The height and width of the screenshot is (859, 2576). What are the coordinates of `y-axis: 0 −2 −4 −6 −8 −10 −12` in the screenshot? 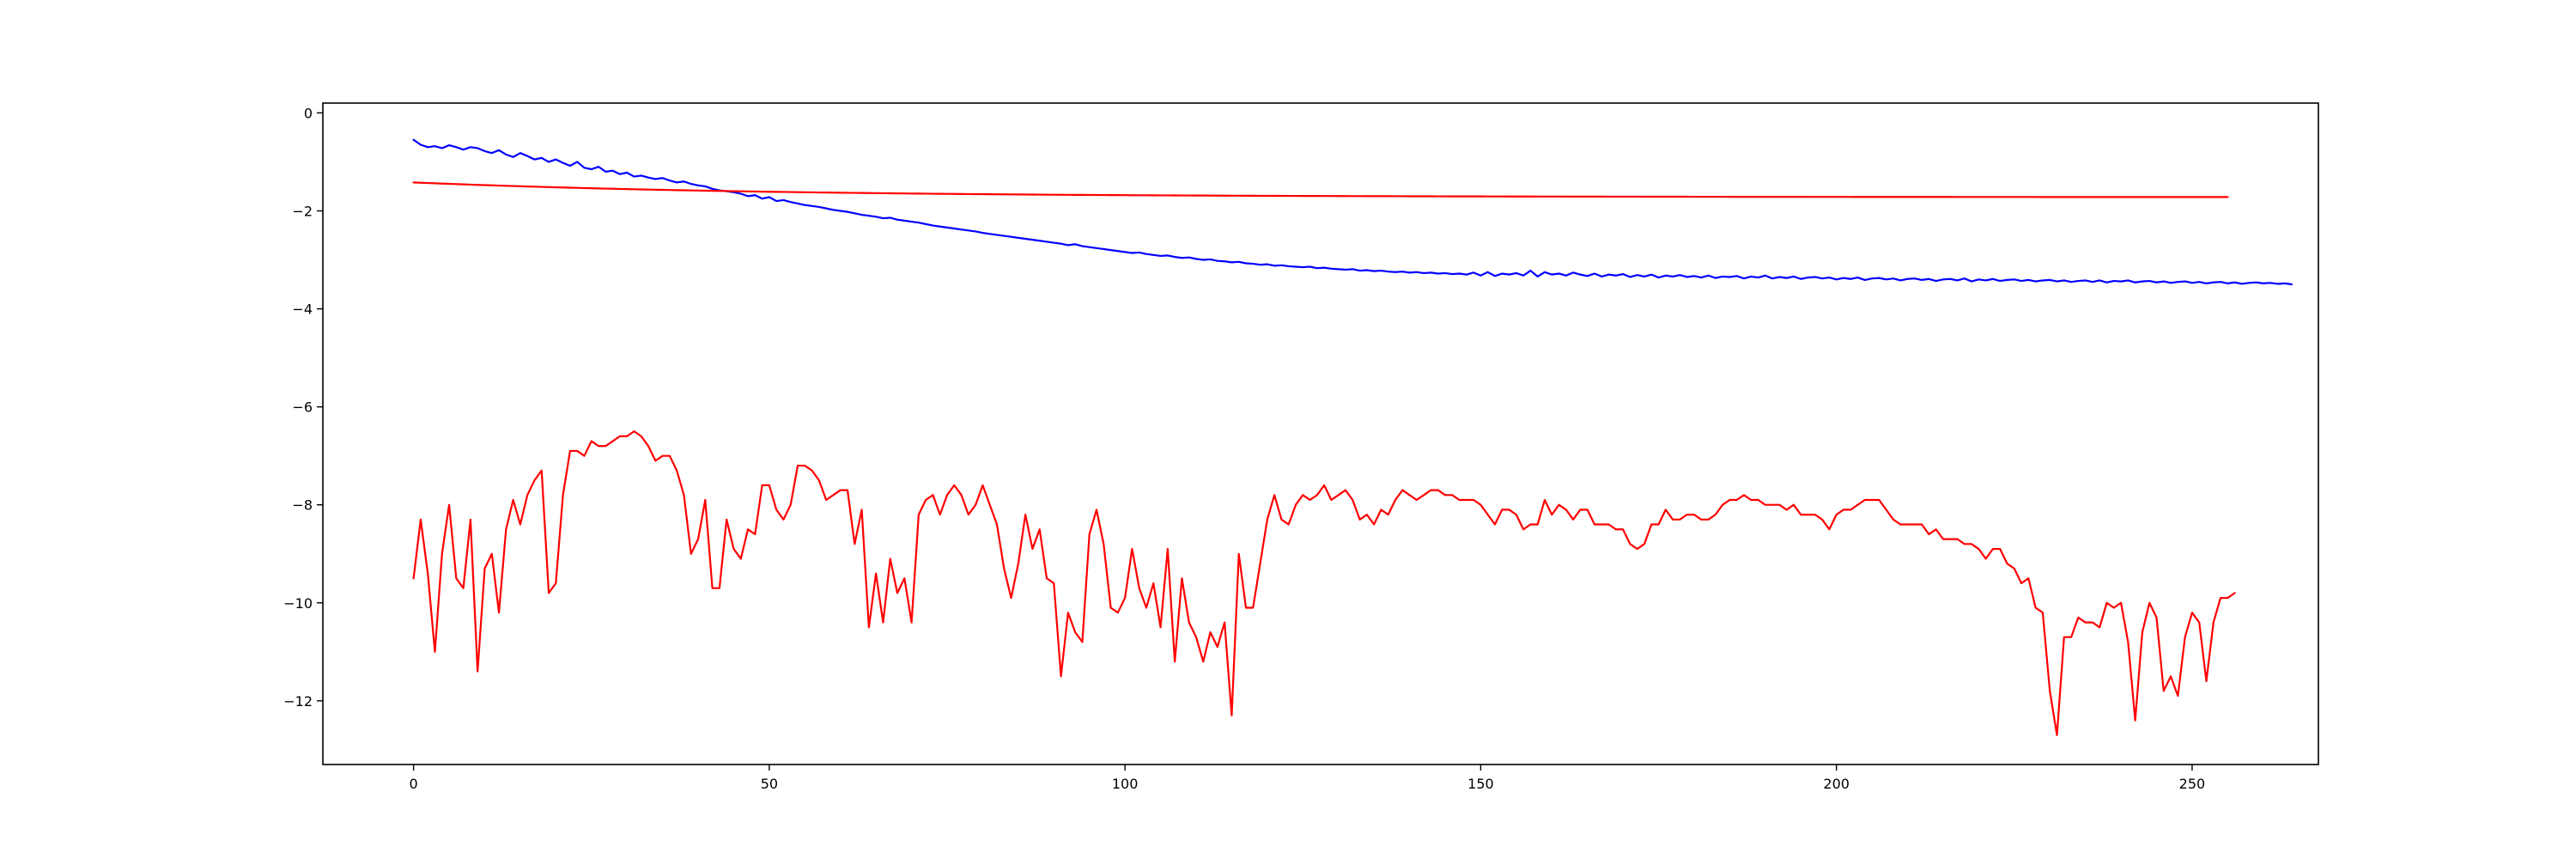 It's located at (303, 407).